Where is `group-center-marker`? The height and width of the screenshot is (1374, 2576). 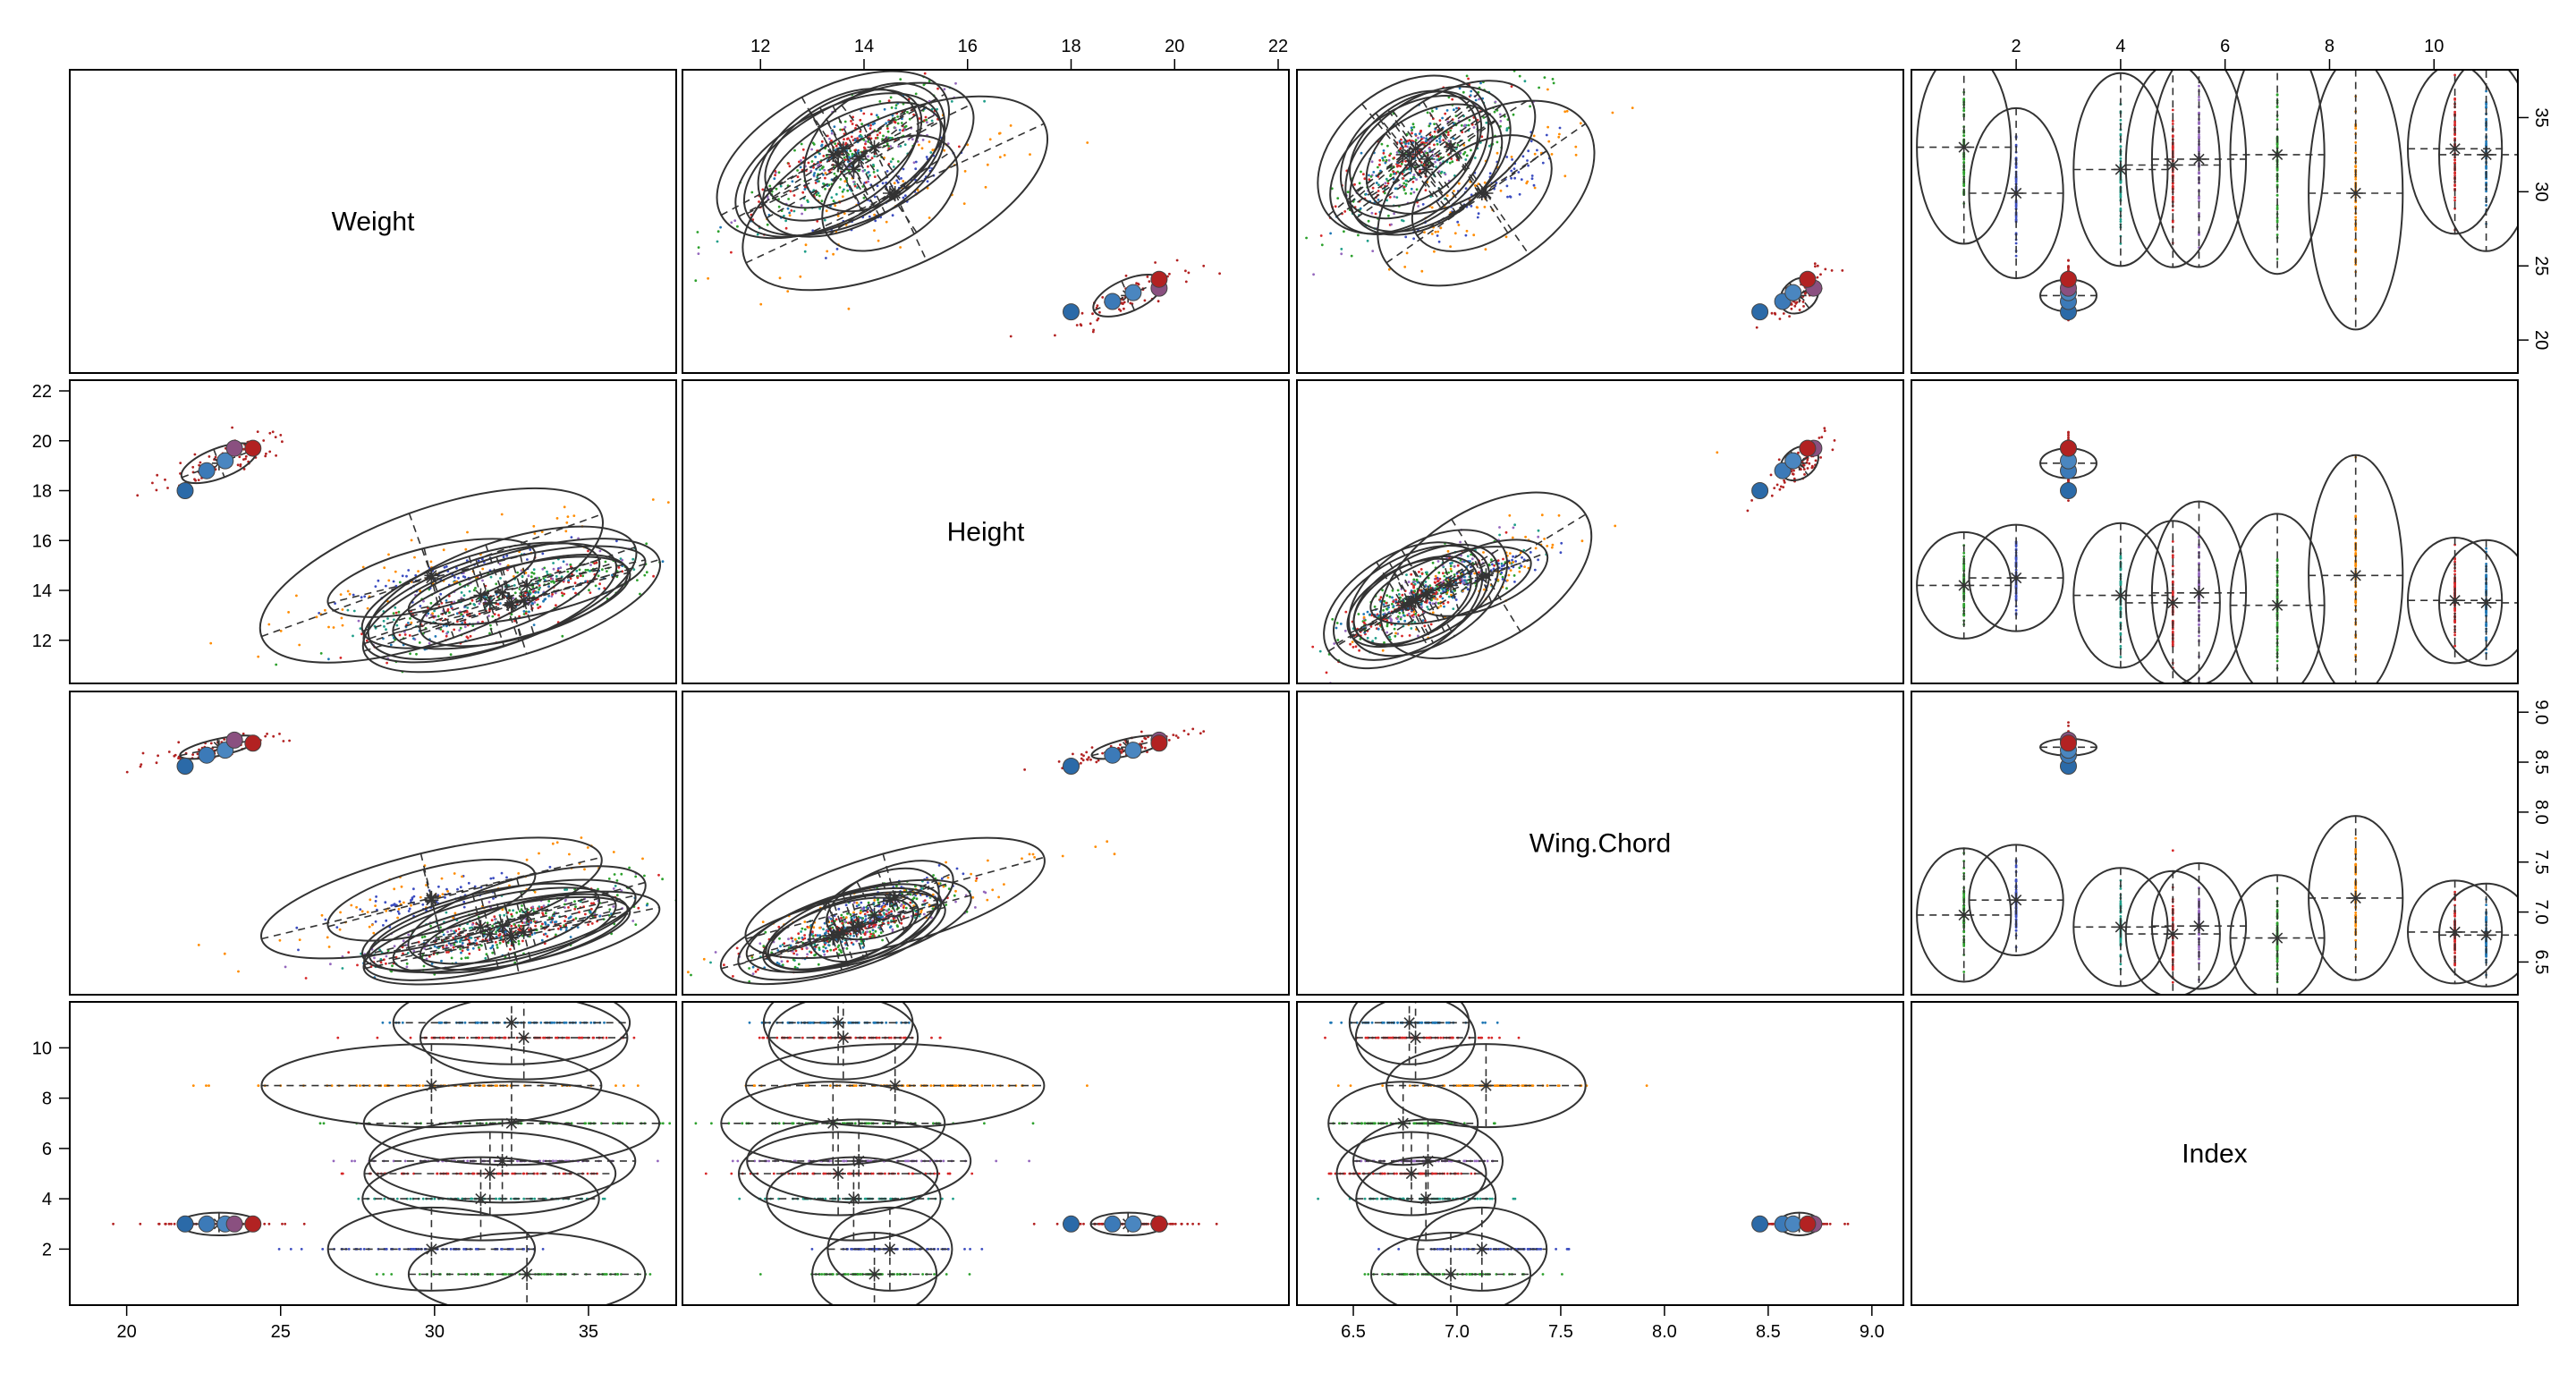 group-center-marker is located at coordinates (2355, 575).